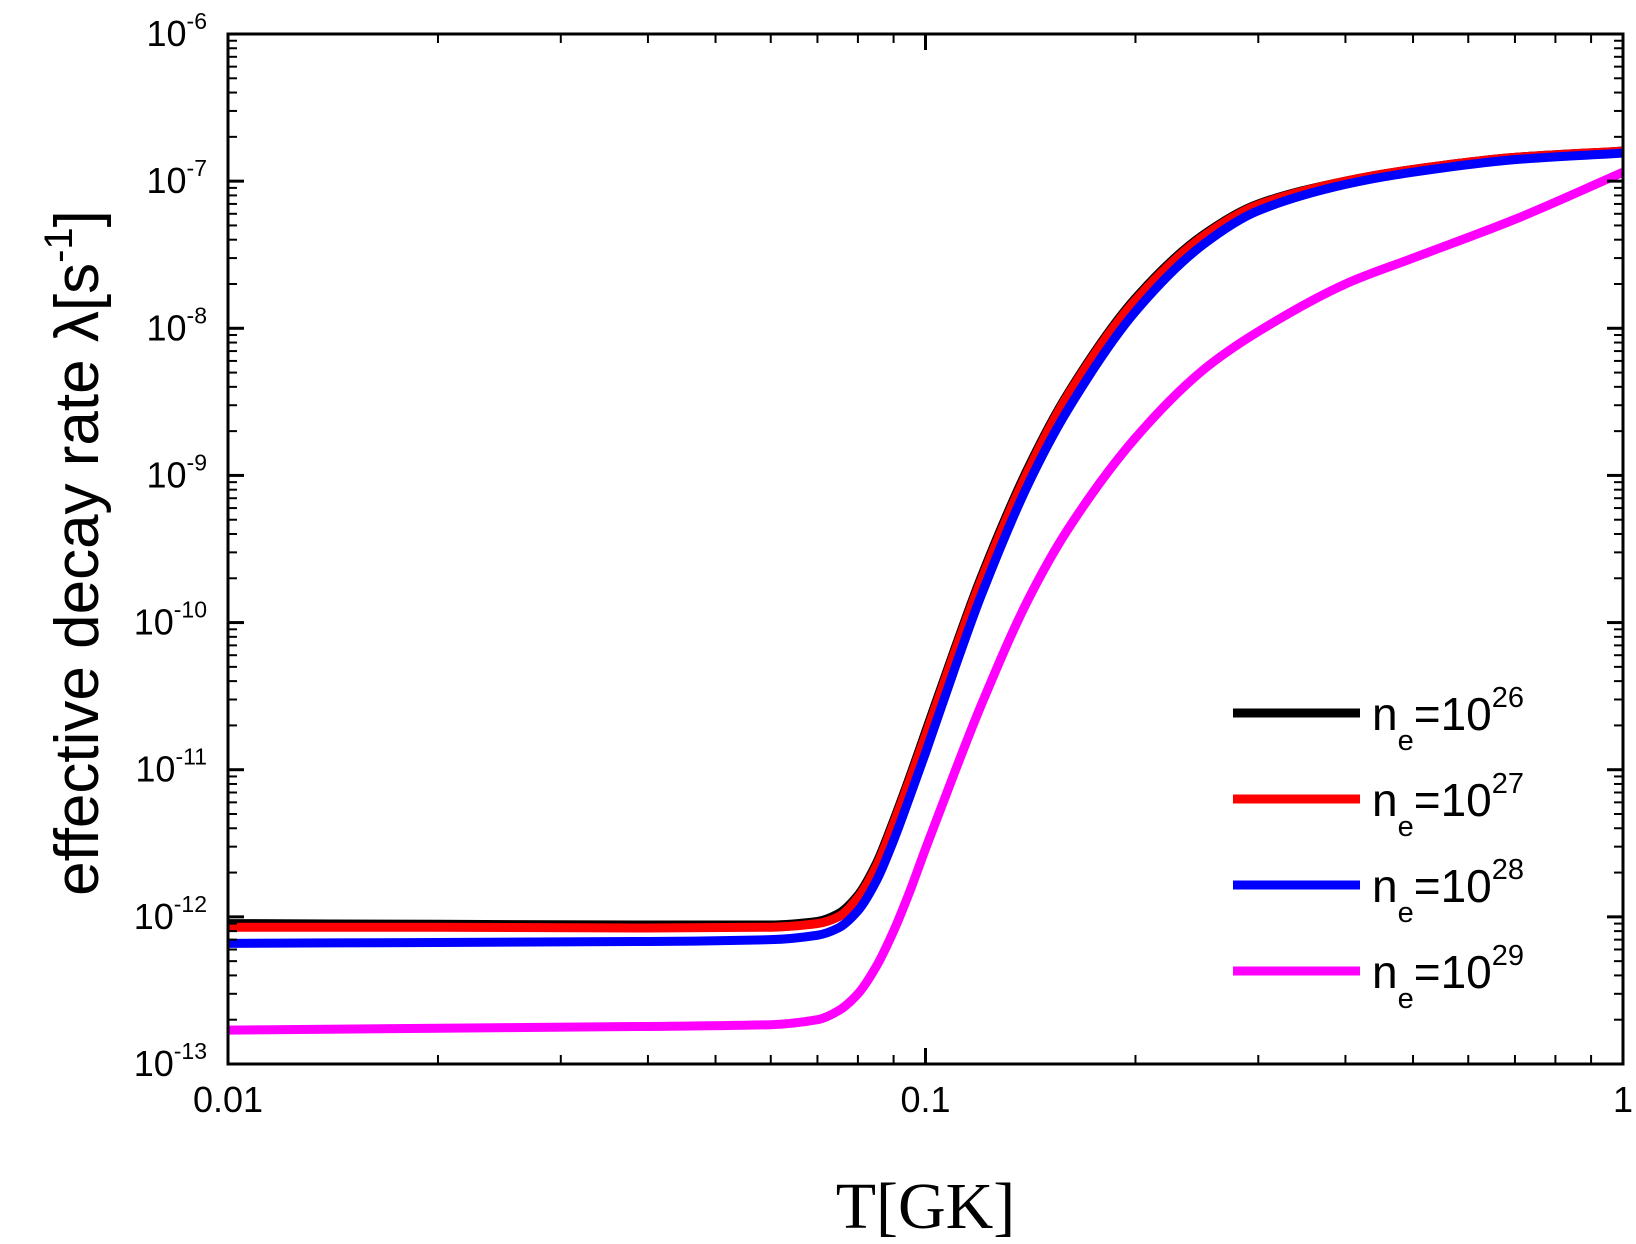 This screenshot has height=1244, width=1636. Describe the element at coordinates (926, 1206) in the screenshot. I see `x-axis-title: T[GK]` at that location.